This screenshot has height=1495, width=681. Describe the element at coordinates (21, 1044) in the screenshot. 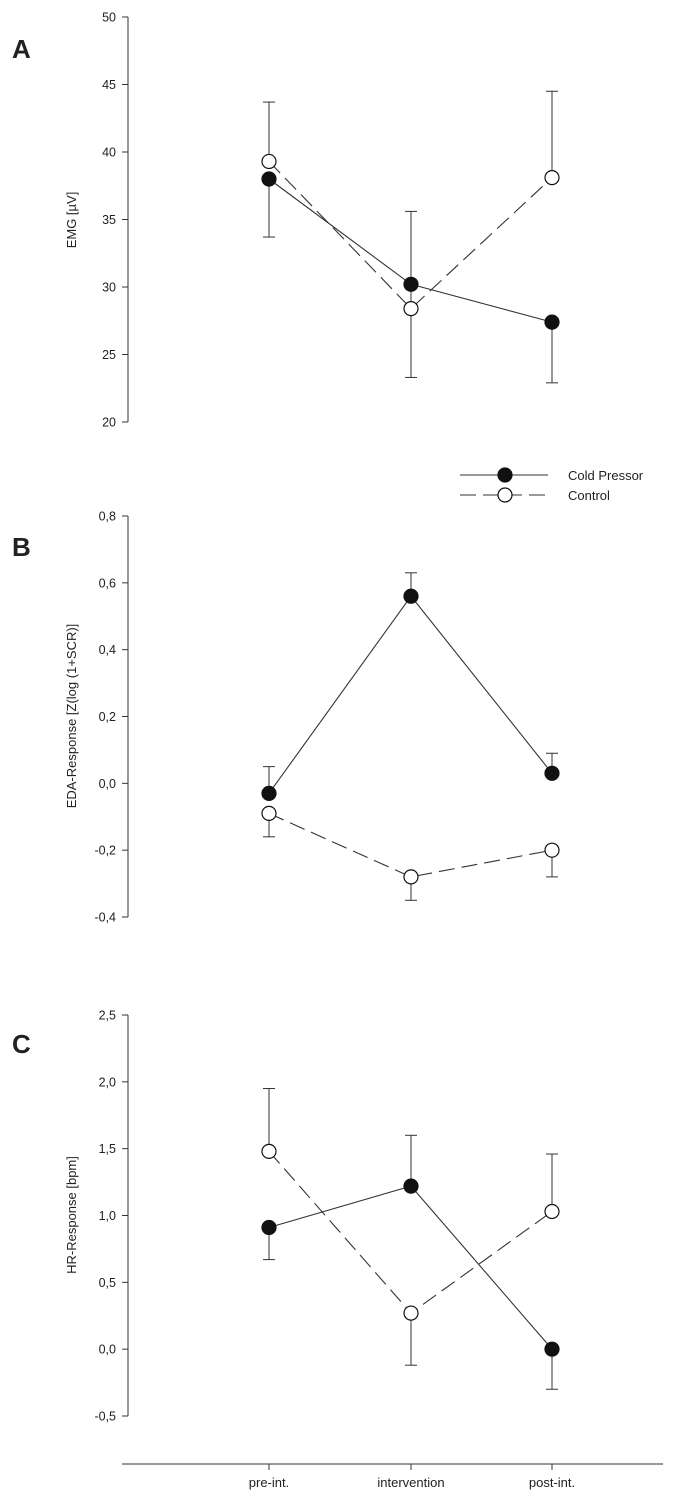

I see `panel-label: C` at that location.